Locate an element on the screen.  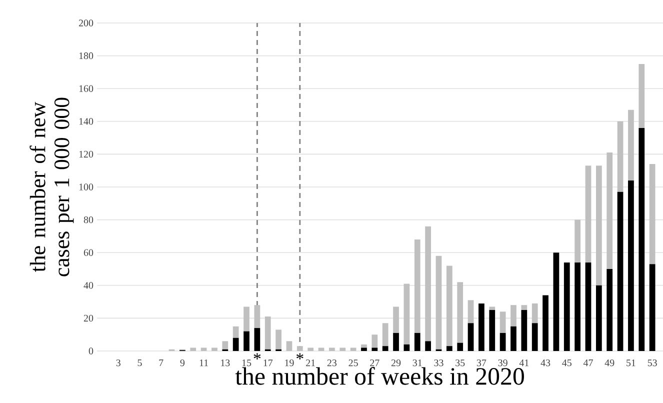
x-tick-label: 39 is located at coordinates (503, 363).